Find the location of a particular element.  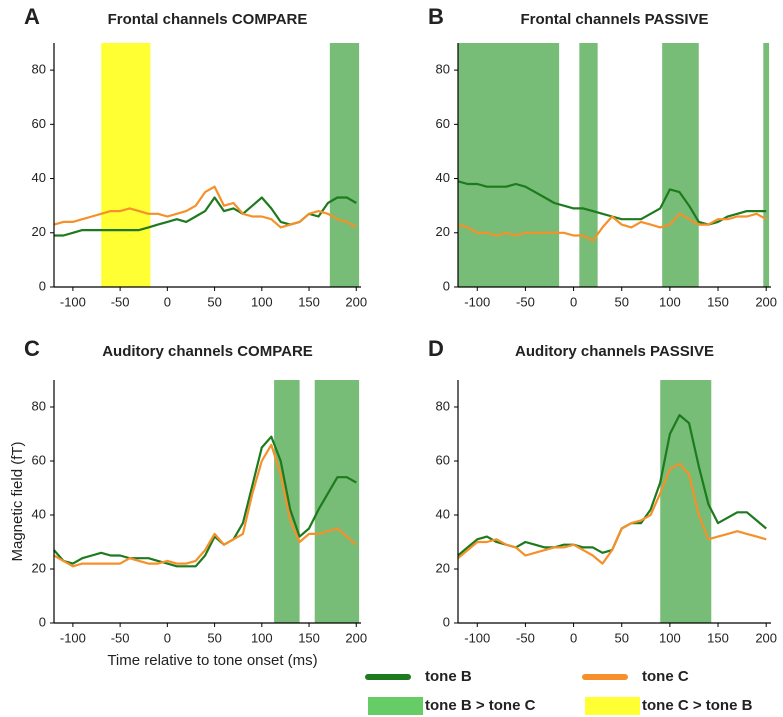

legend-label: tone C > tone B is located at coordinates (697, 705).